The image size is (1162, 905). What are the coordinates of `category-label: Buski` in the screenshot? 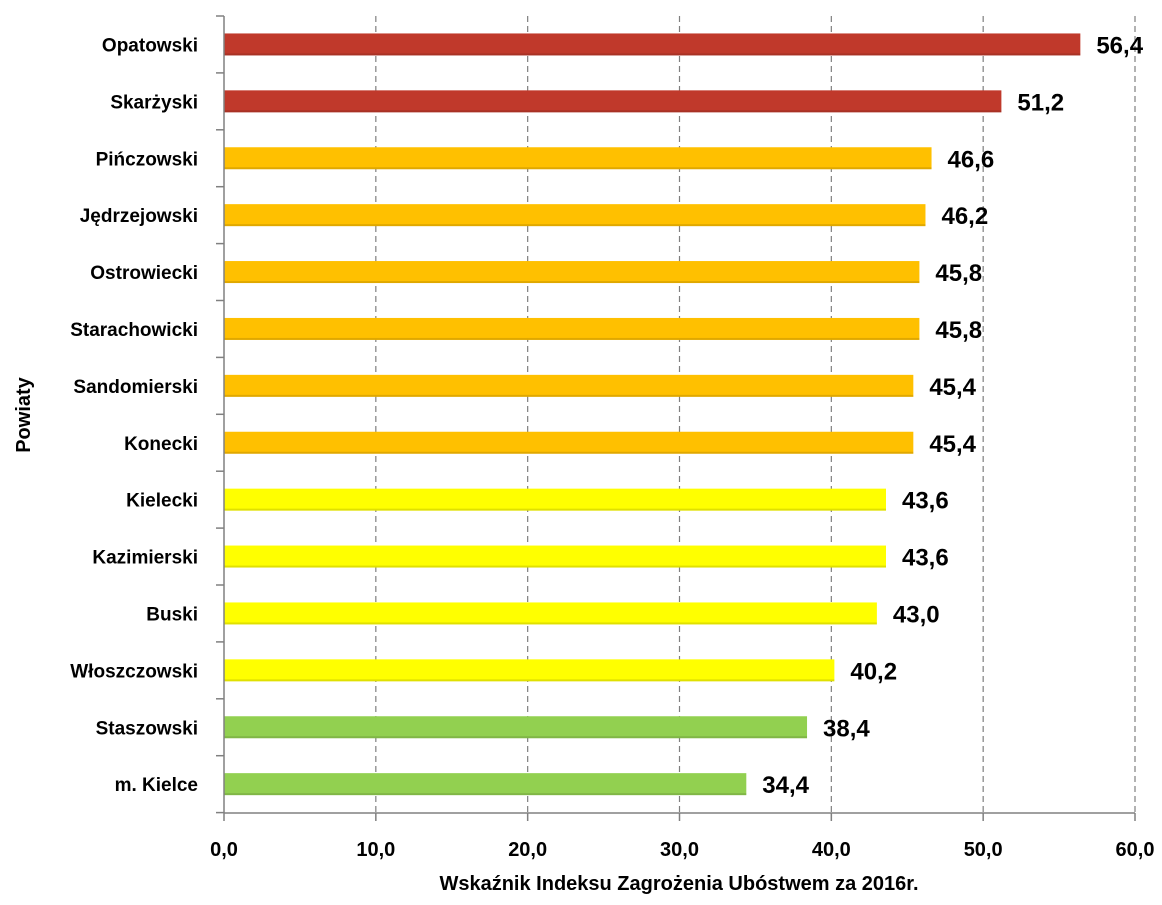 It's located at (172, 614).